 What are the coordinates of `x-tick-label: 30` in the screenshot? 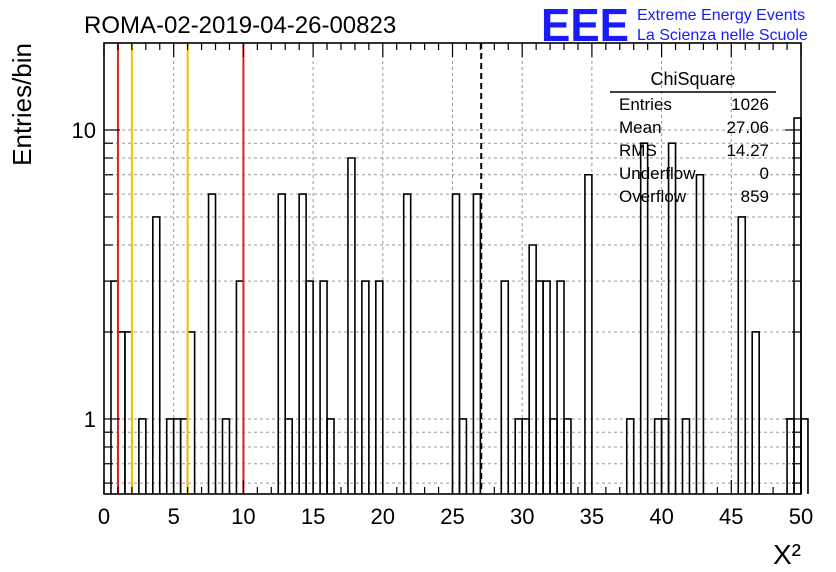 It's located at (522, 516).